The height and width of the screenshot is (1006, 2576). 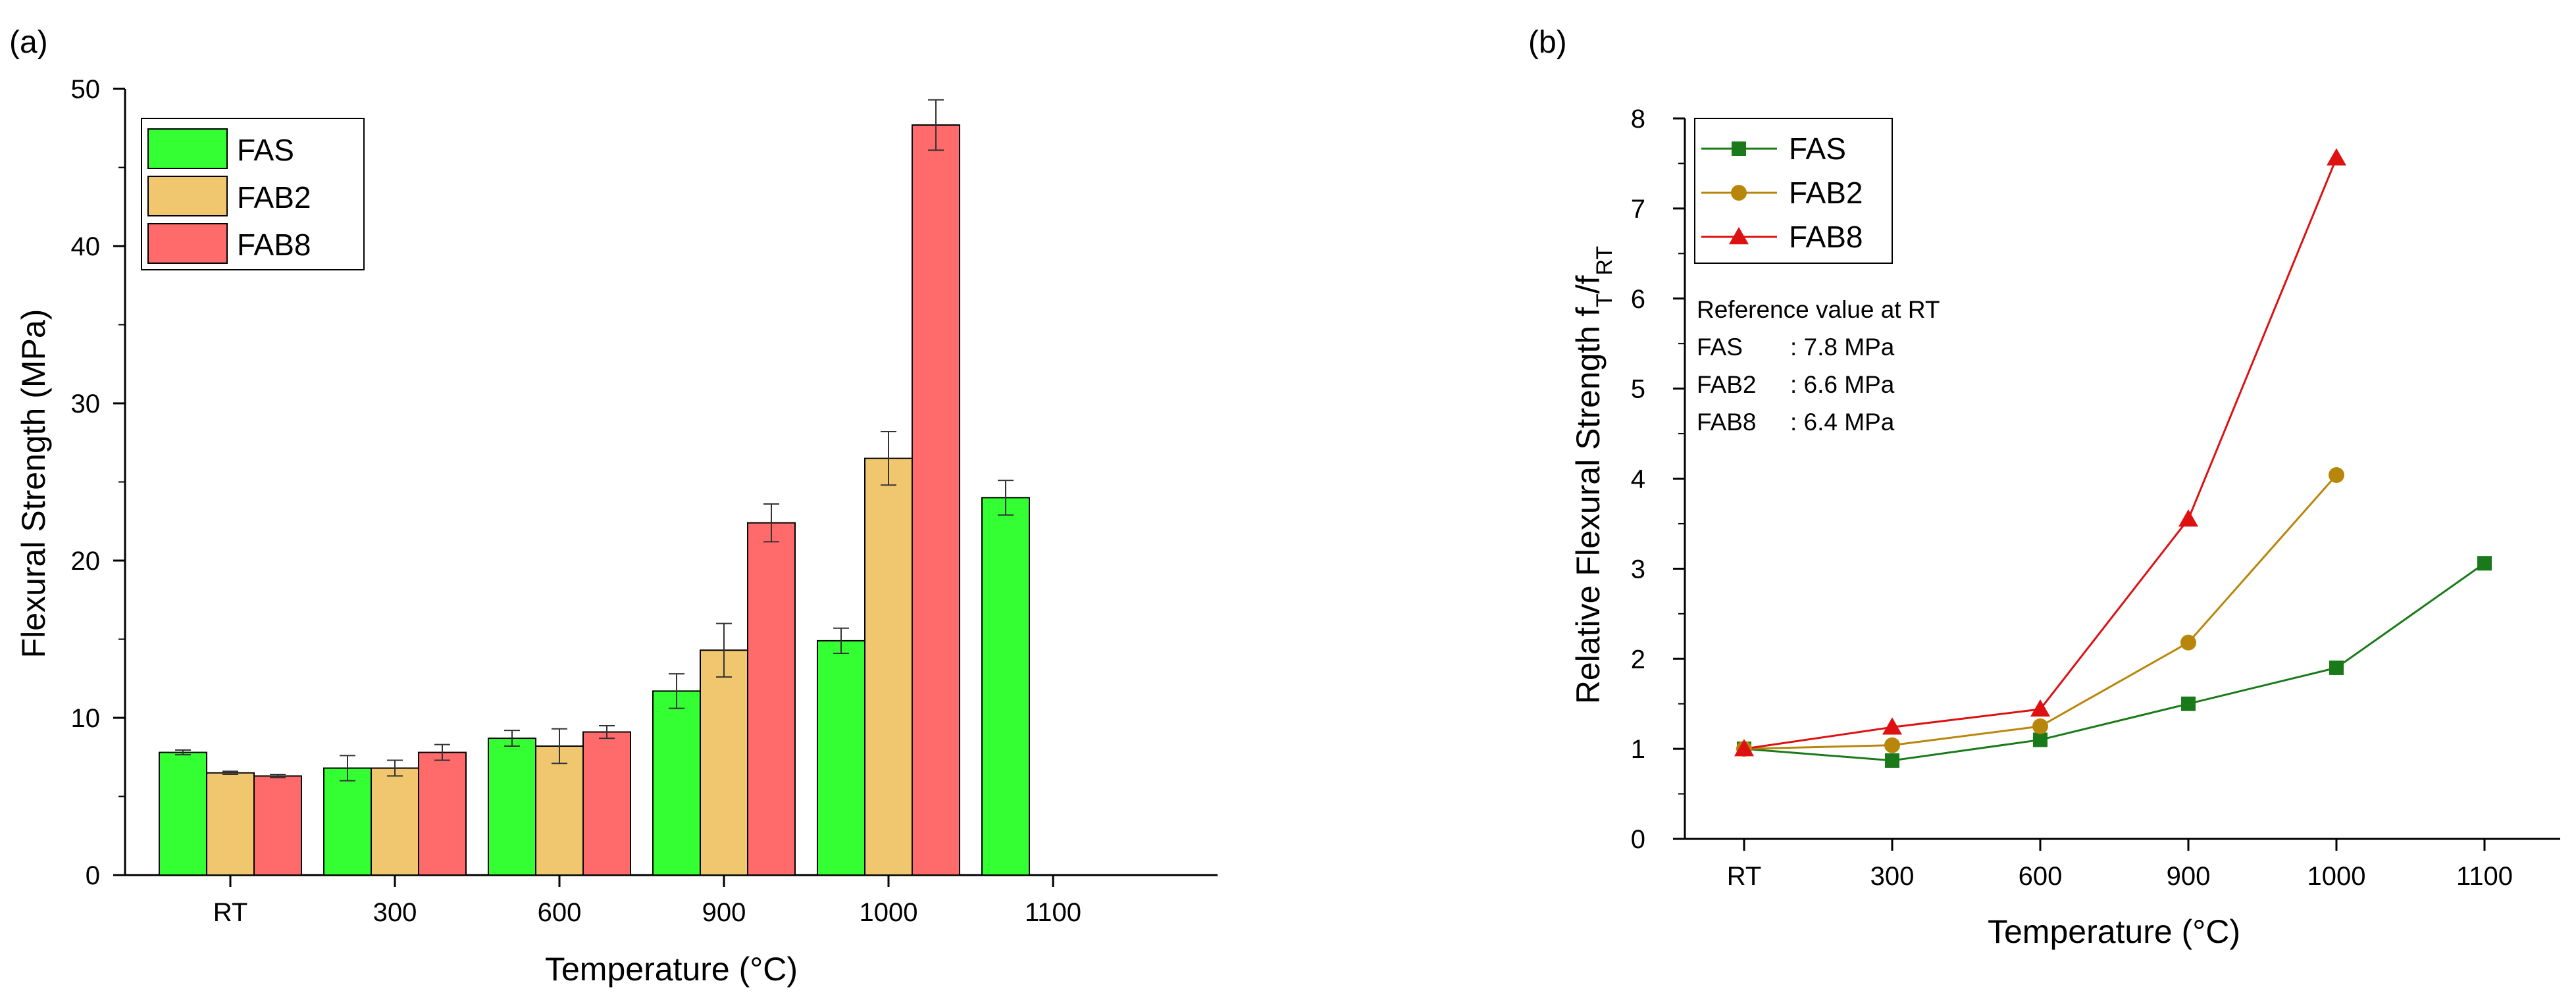 I want to click on legend-marker-fab2, so click(x=1739, y=193).